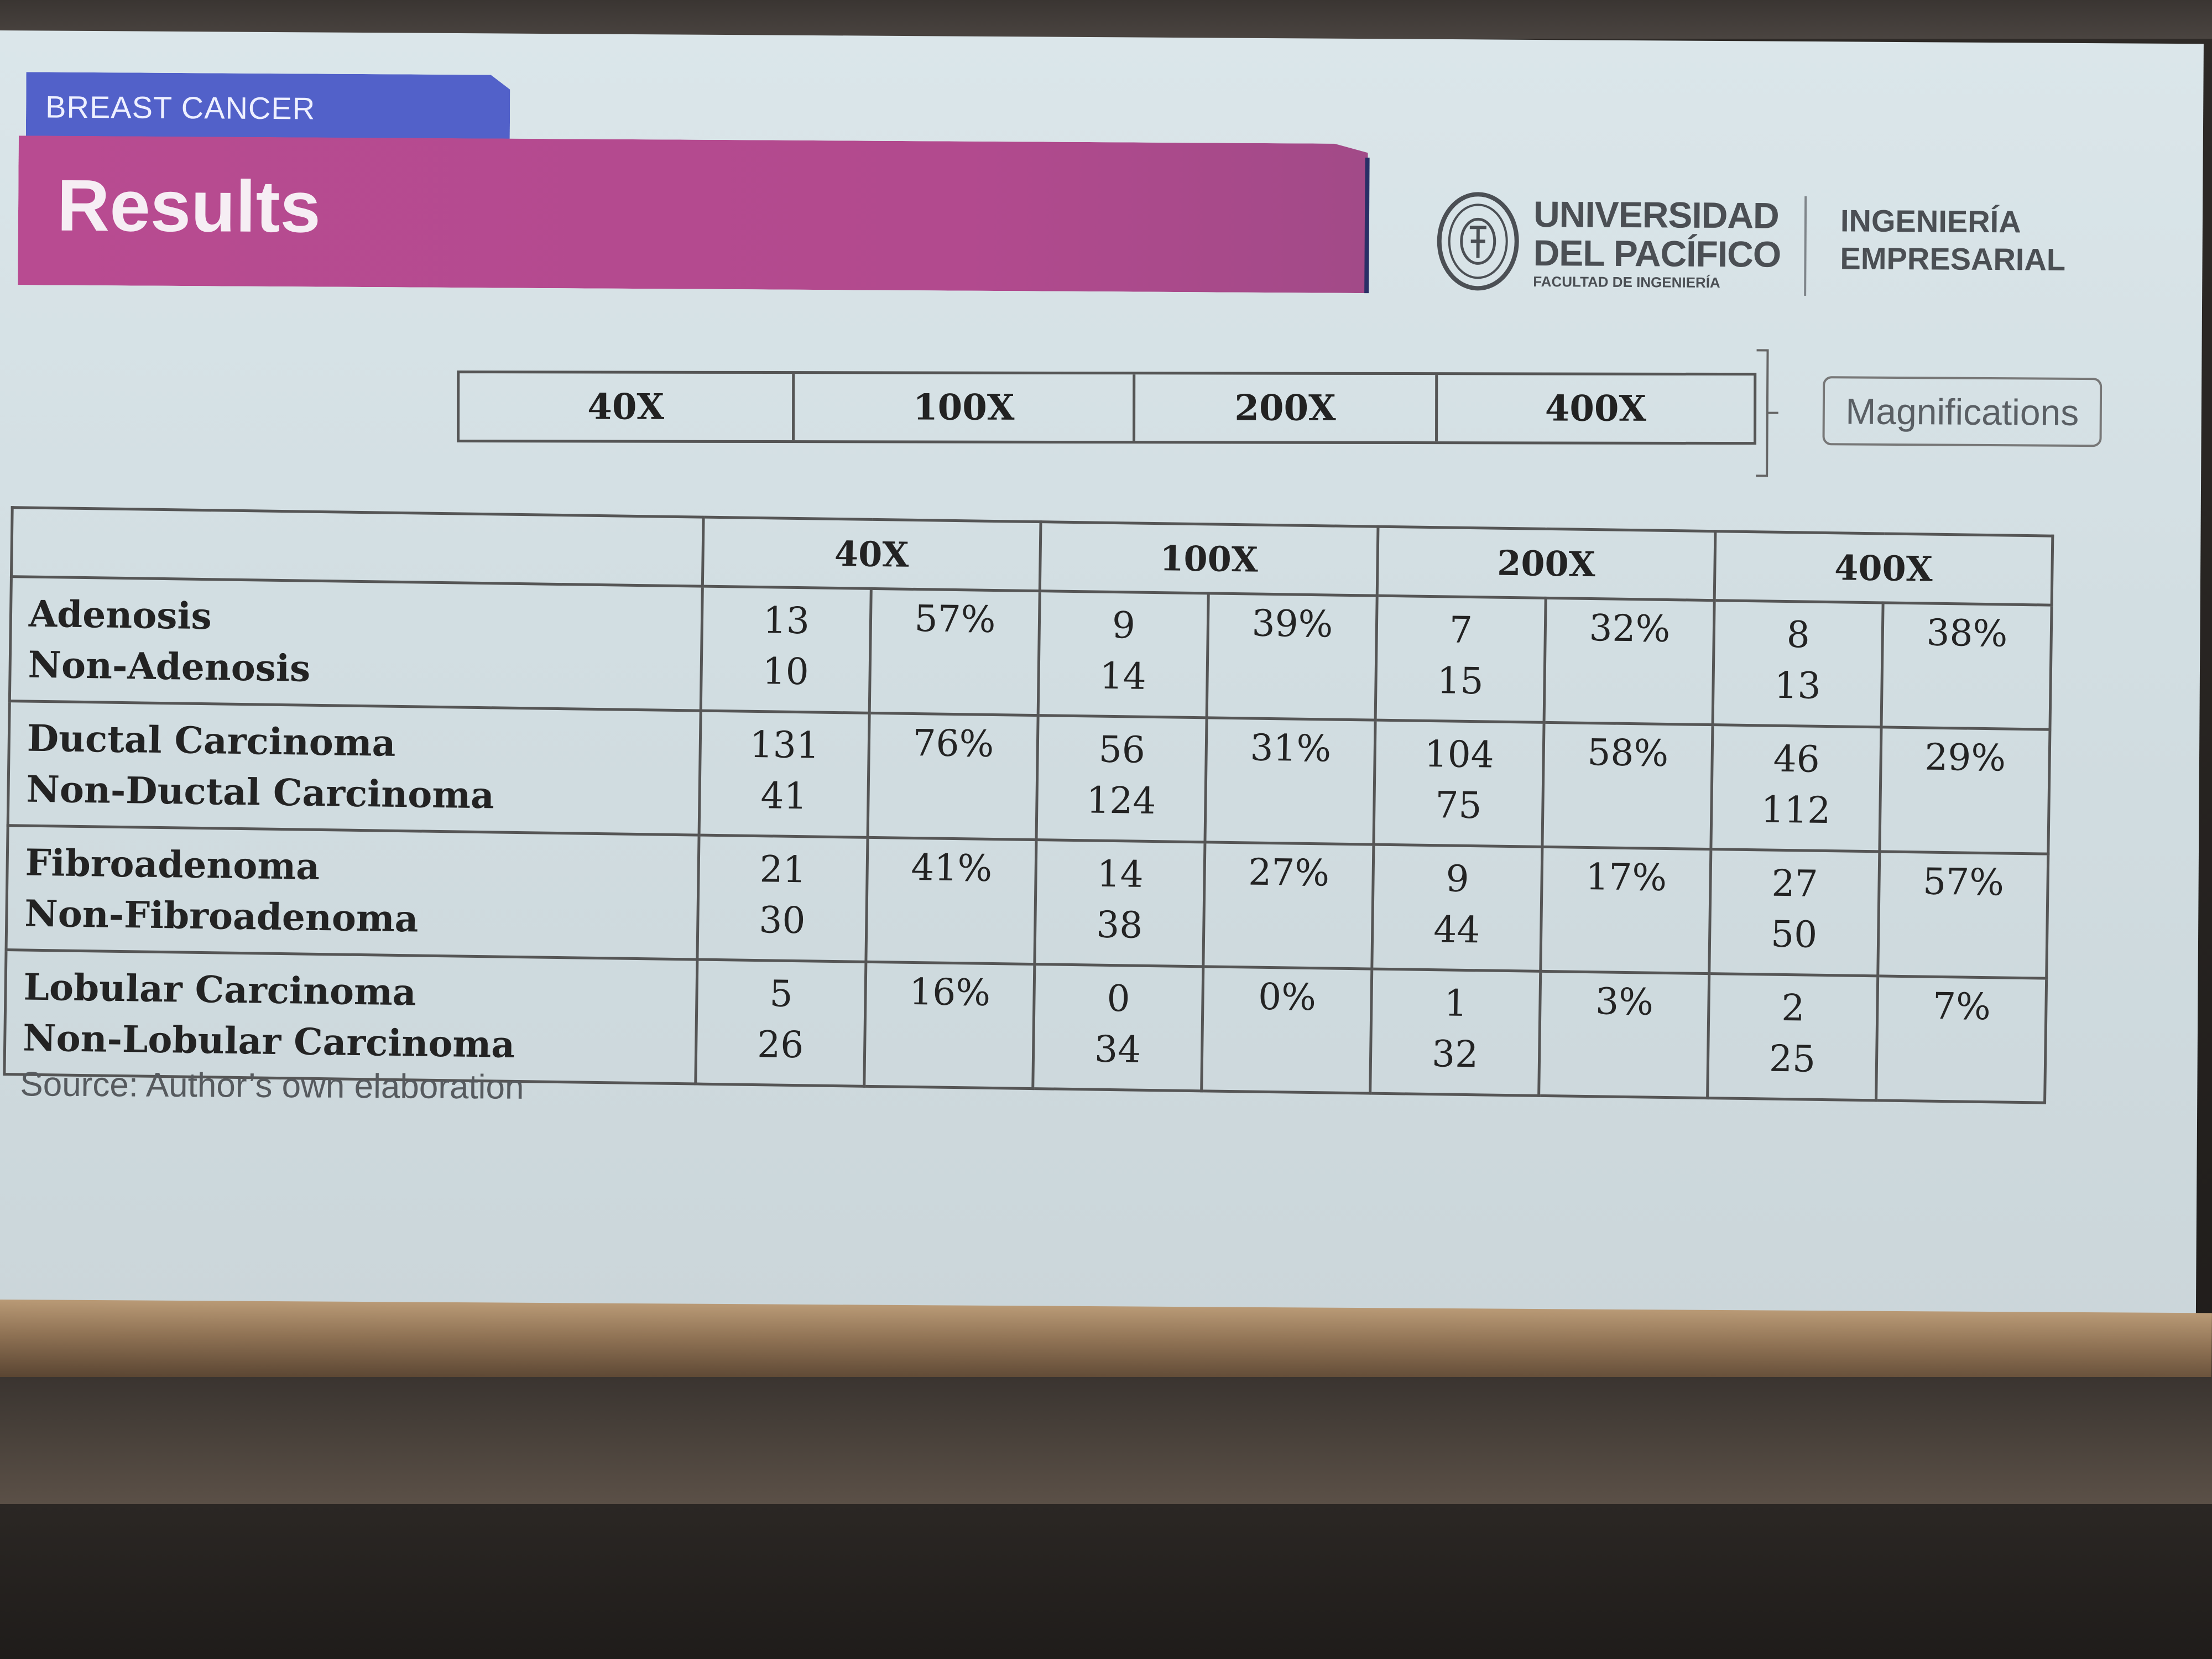  I want to click on count-b: 14, so click(1123, 676).